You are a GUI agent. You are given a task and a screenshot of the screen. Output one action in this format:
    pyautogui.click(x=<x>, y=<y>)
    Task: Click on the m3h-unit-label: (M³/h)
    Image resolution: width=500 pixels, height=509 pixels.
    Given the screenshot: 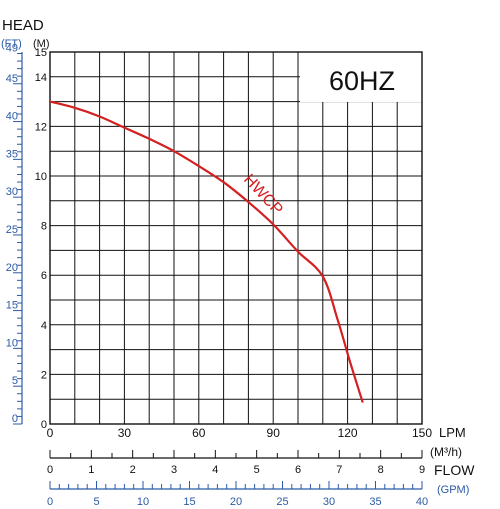 What is the action you would take?
    pyautogui.click(x=446, y=452)
    